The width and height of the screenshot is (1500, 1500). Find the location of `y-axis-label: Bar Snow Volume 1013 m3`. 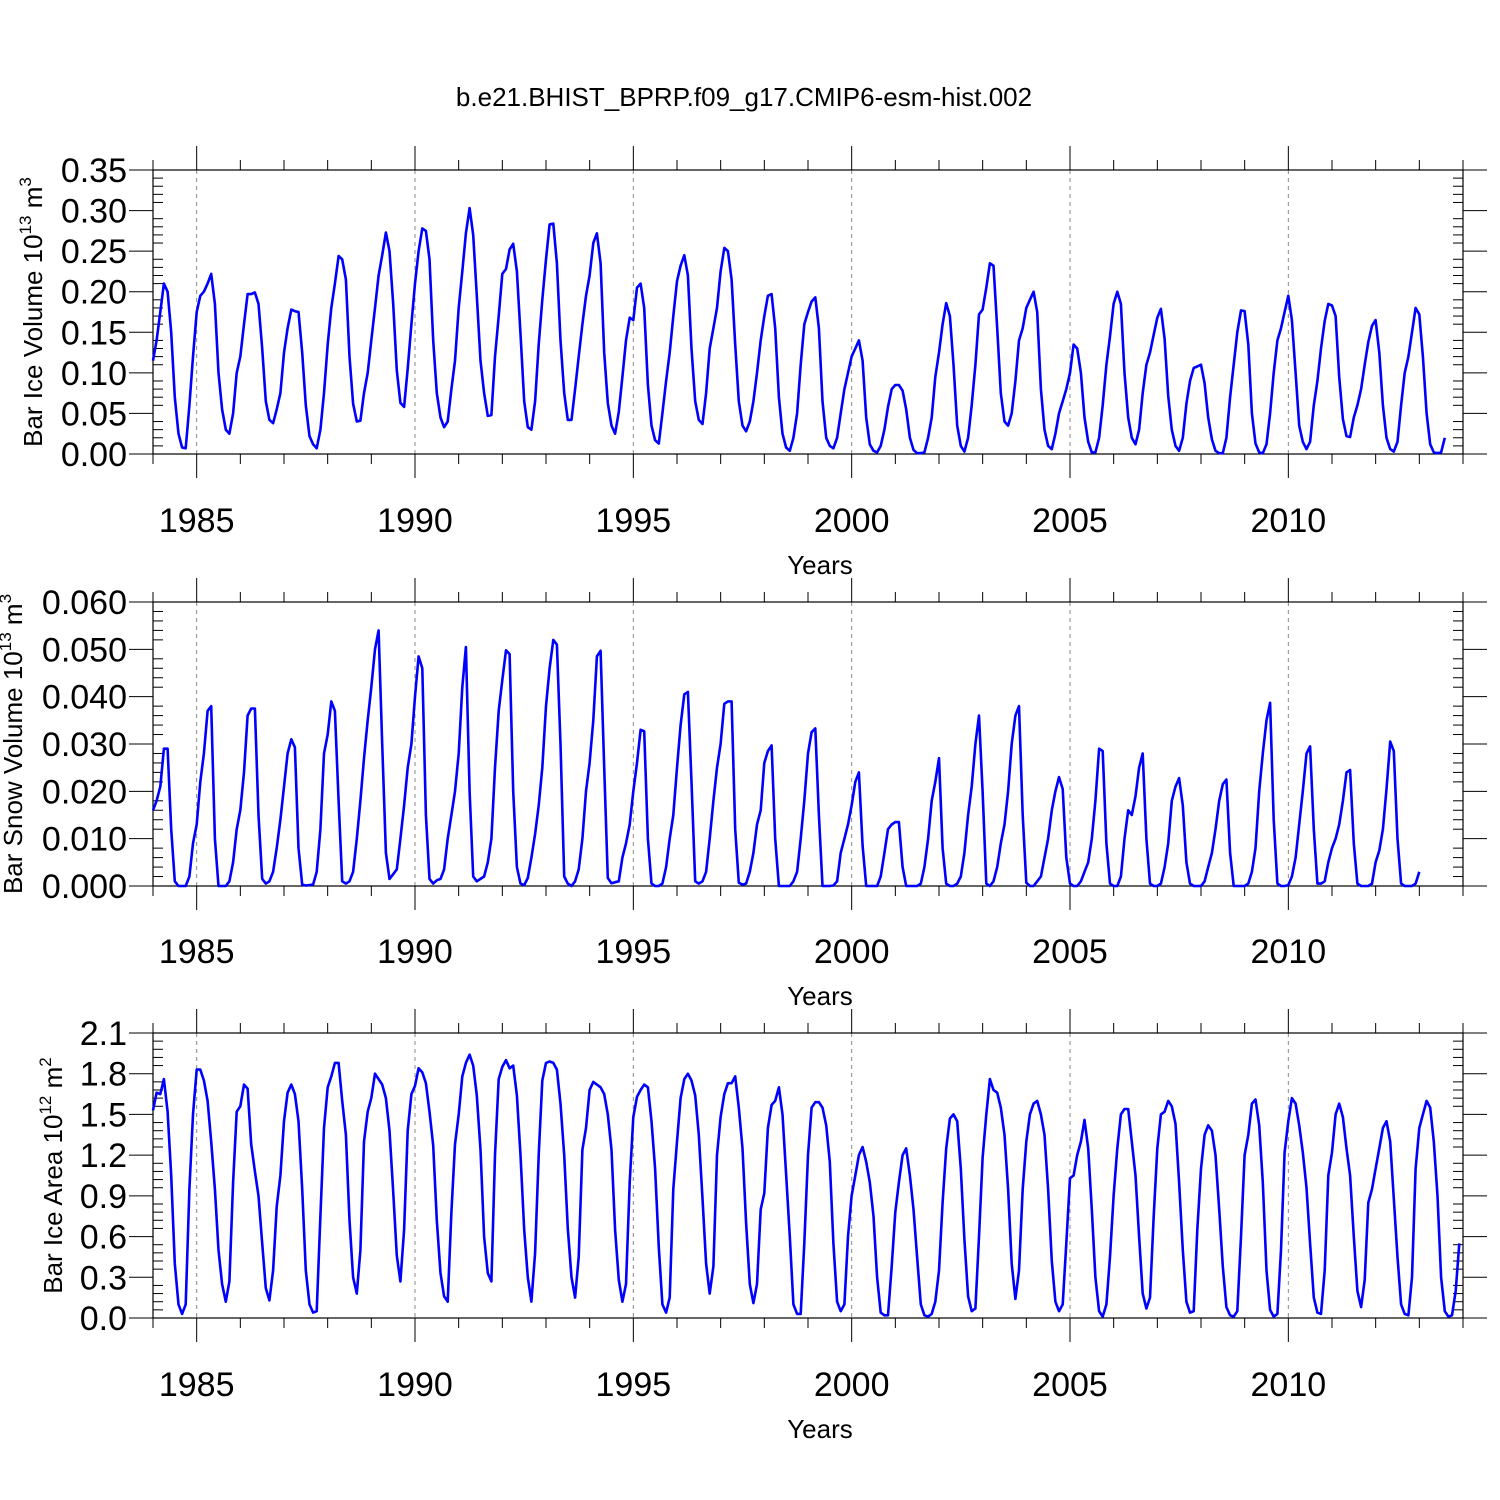

y-axis-label: Bar Snow Volume 1013 m3 is located at coordinates (14, 744).